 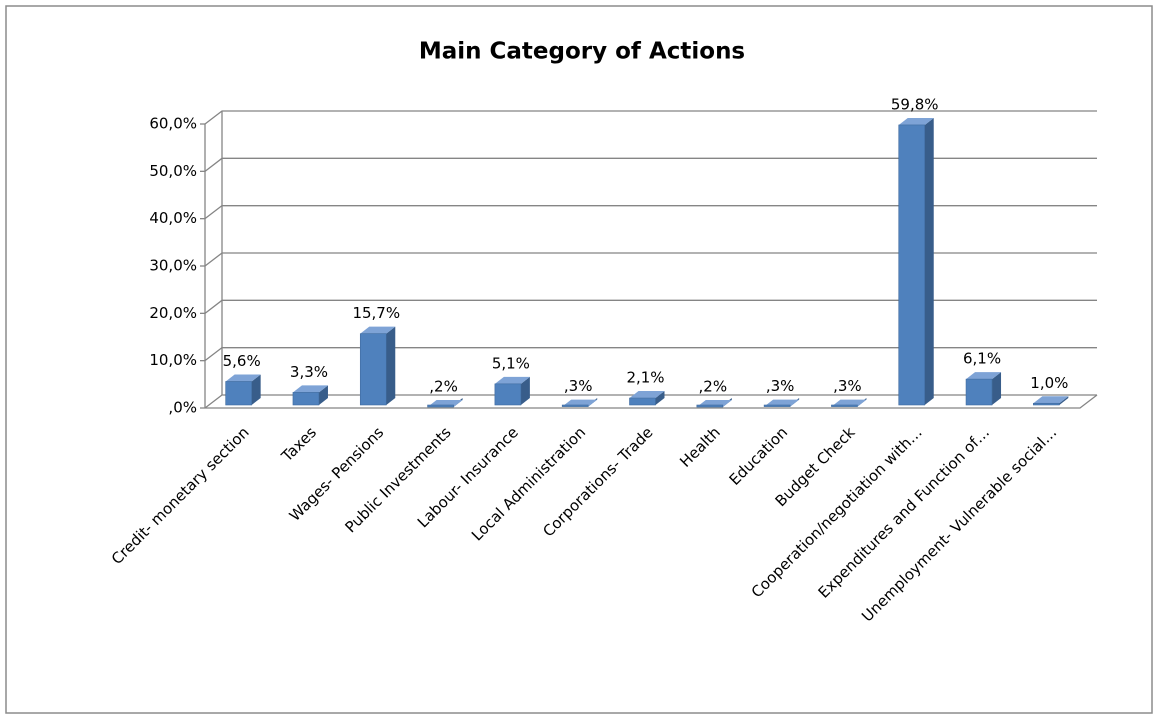 What do you see at coordinates (173, 266) in the screenshot?
I see `y-tick-label: 30,0%` at bounding box center [173, 266].